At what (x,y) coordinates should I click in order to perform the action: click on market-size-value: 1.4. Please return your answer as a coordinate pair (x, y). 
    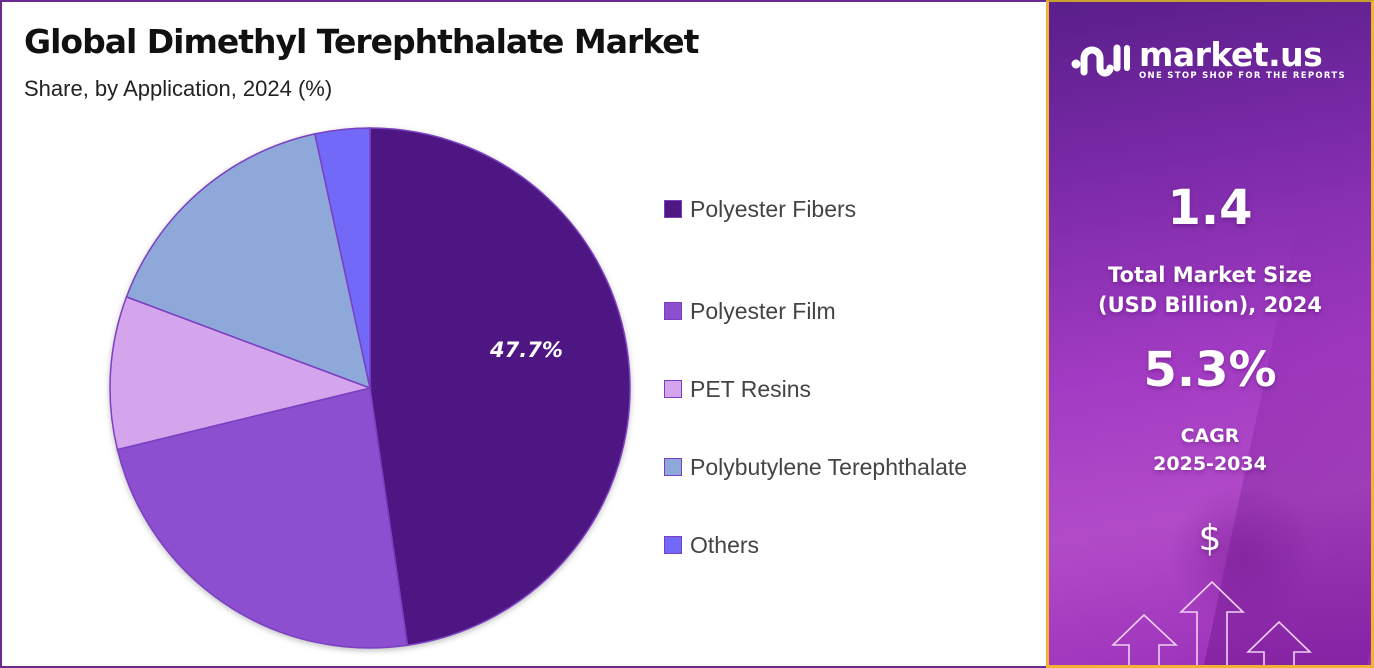
    Looking at the image, I should click on (1210, 208).